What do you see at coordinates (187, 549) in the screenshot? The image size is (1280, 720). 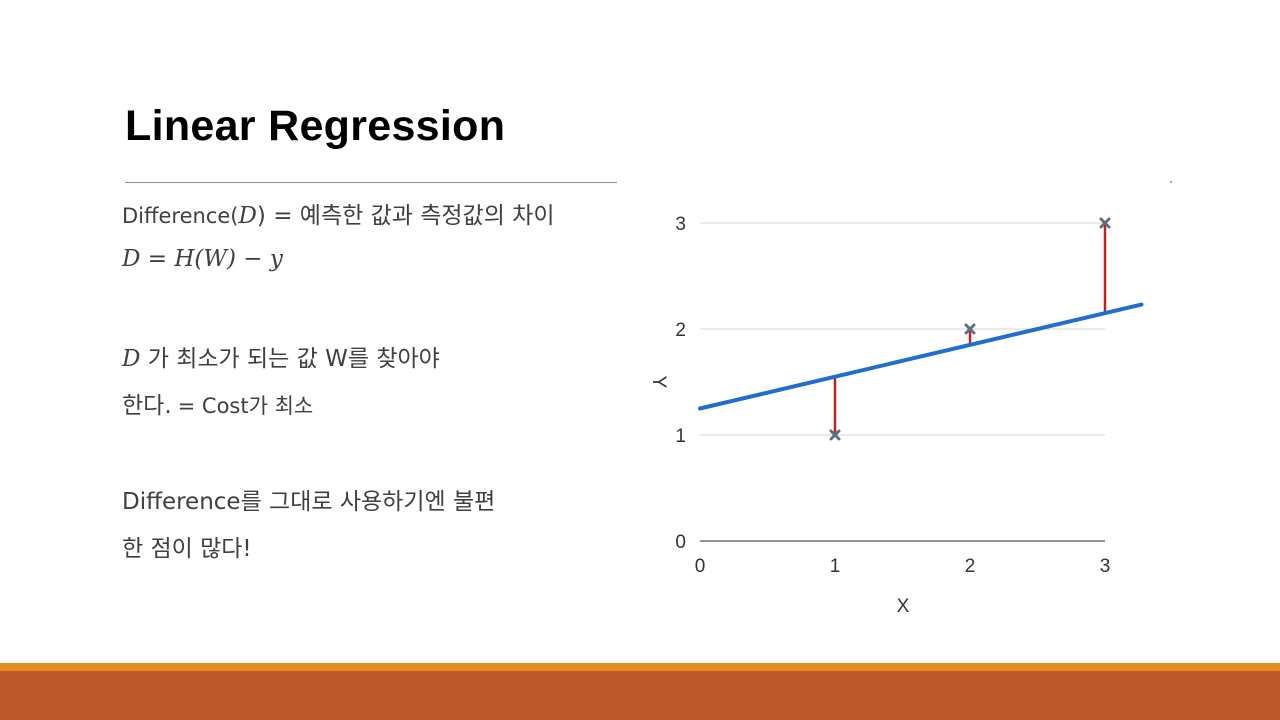 I see `inconvenience-line-2: 한 점이 많다!` at bounding box center [187, 549].